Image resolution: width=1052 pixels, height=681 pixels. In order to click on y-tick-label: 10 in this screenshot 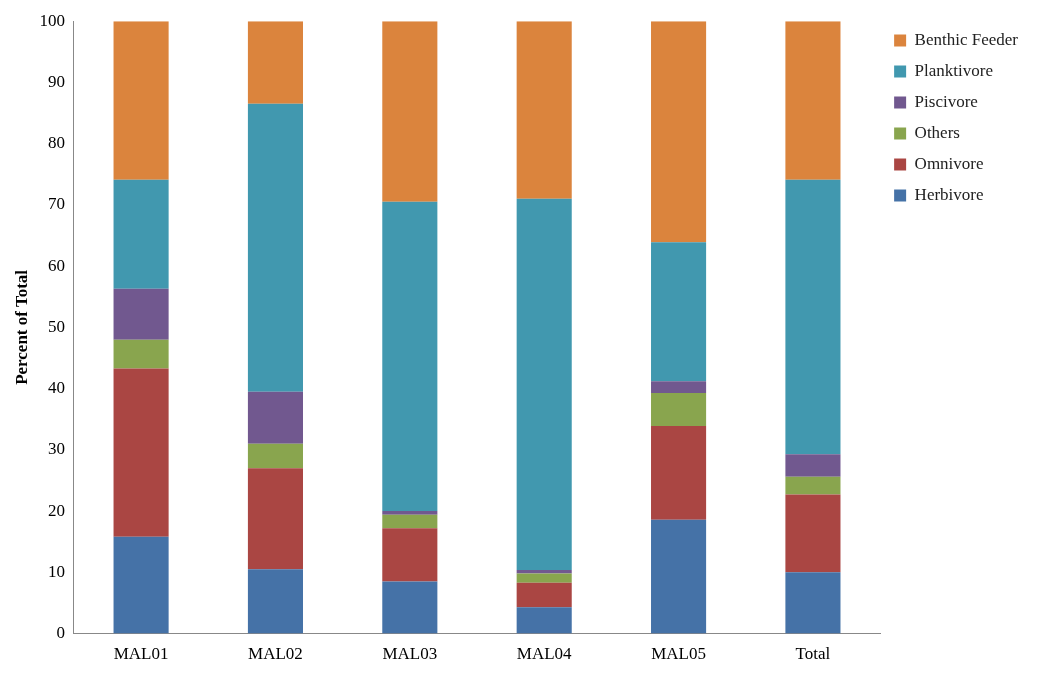, I will do `click(56, 571)`.